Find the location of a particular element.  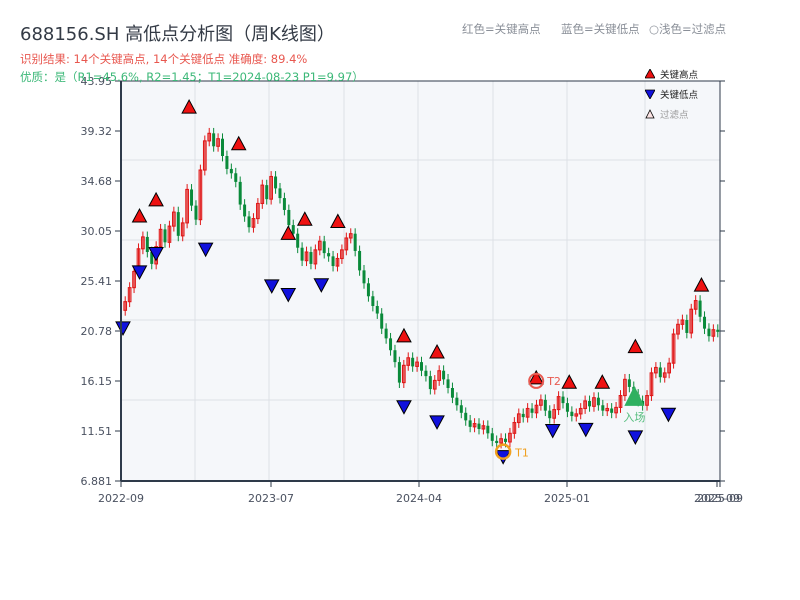

y-tick-label: 11.51 is located at coordinates (97, 431).